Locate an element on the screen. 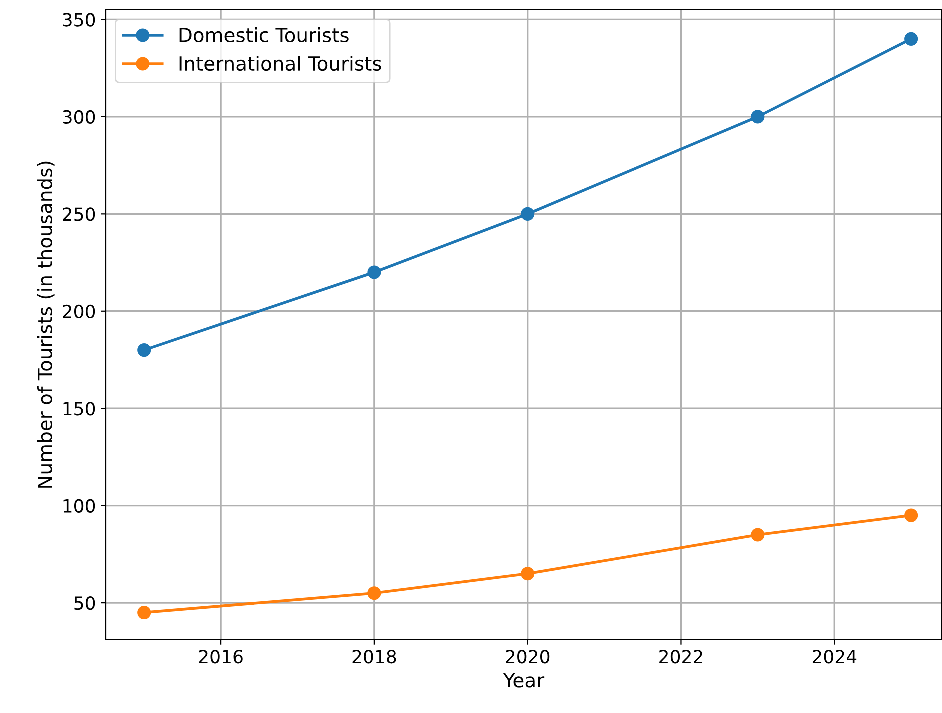  legend-label: Domestic Tourists is located at coordinates (264, 35).